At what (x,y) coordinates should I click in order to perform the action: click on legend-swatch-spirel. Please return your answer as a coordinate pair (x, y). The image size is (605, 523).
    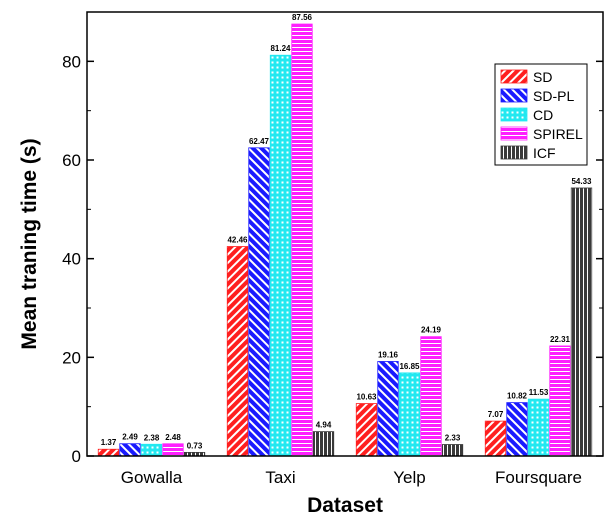
    Looking at the image, I should click on (514, 133).